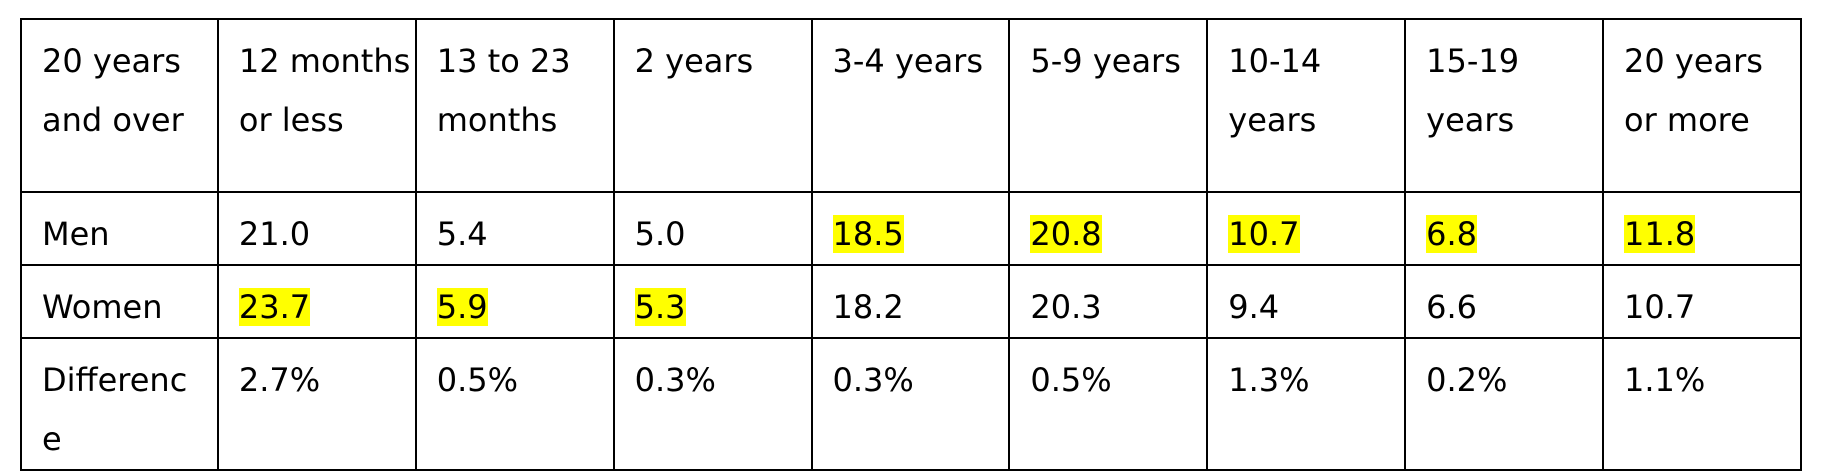 The width and height of the screenshot is (1838, 471). What do you see at coordinates (1504, 404) in the screenshot?
I see `value-cell: 0.2%` at bounding box center [1504, 404].